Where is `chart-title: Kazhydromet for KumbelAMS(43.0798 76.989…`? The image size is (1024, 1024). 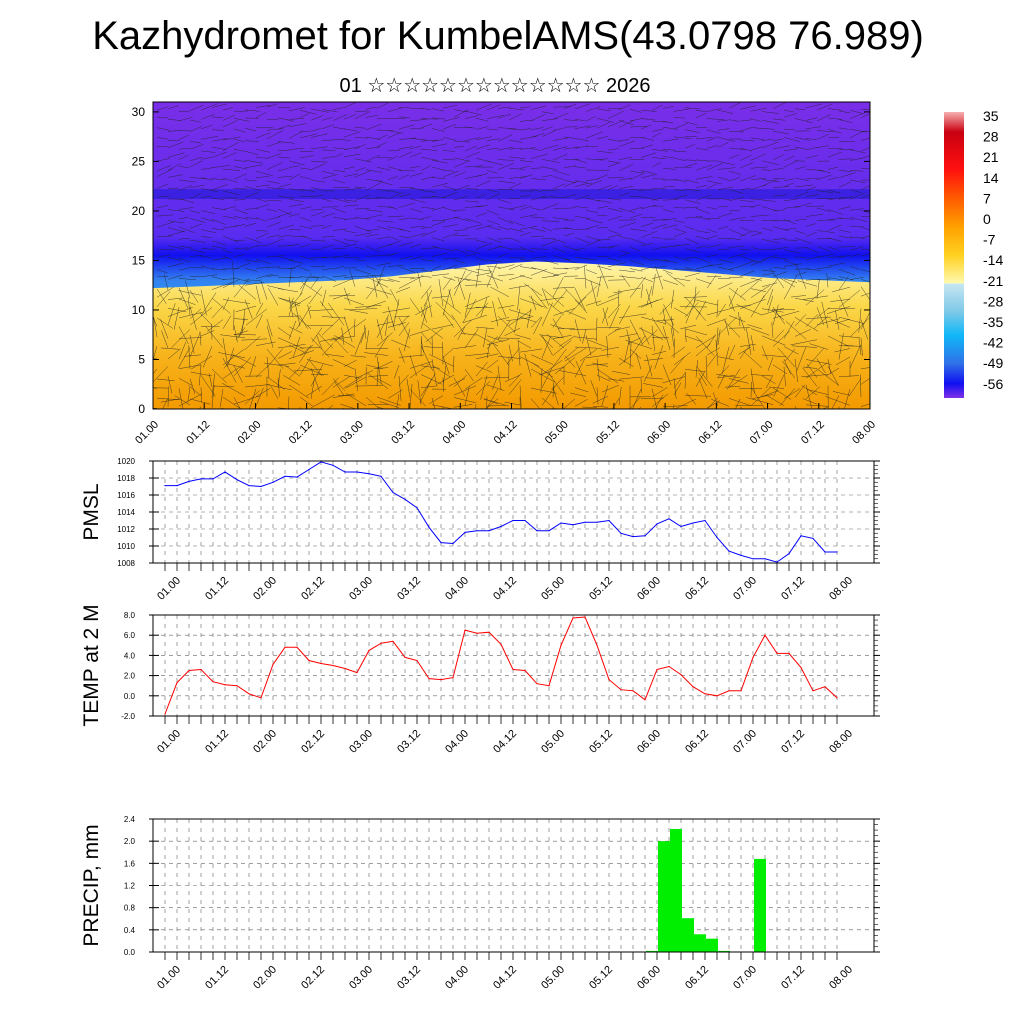
chart-title: Kazhydromet for KumbelAMS(43.0798 76.989… is located at coordinates (508, 36).